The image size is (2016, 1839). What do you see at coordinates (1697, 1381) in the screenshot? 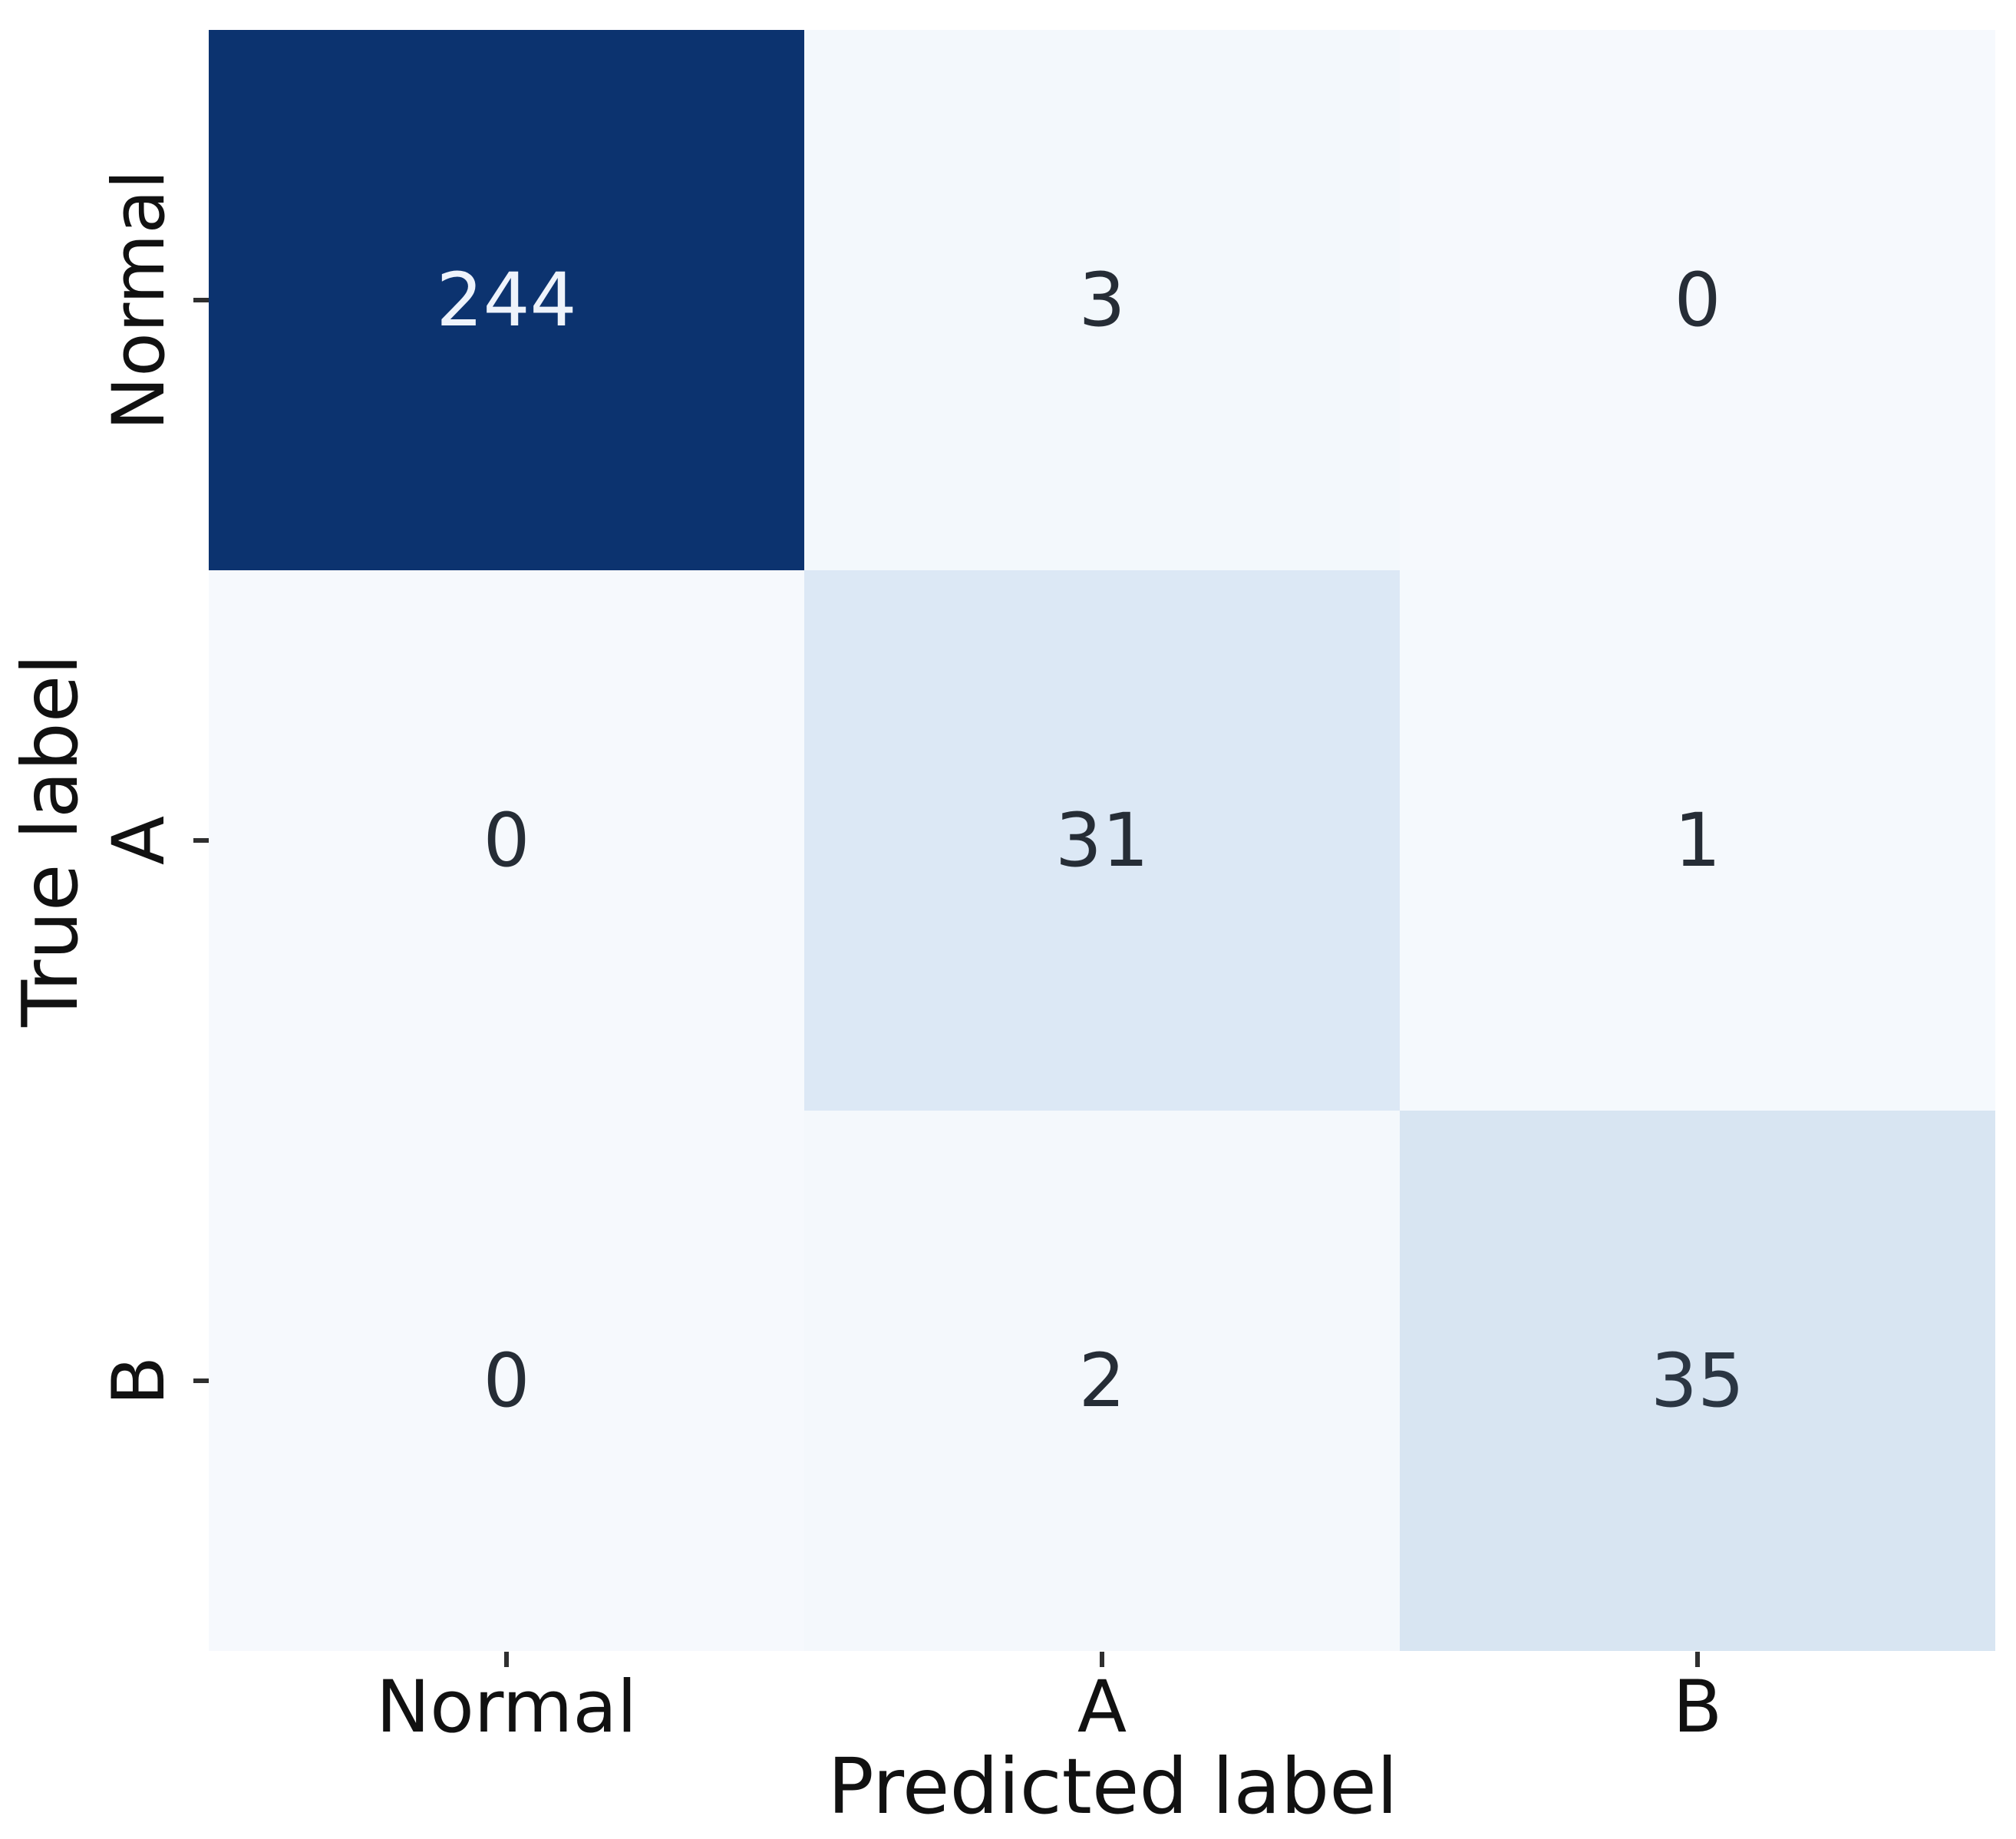
I see `cell-b-b: 35` at bounding box center [1697, 1381].